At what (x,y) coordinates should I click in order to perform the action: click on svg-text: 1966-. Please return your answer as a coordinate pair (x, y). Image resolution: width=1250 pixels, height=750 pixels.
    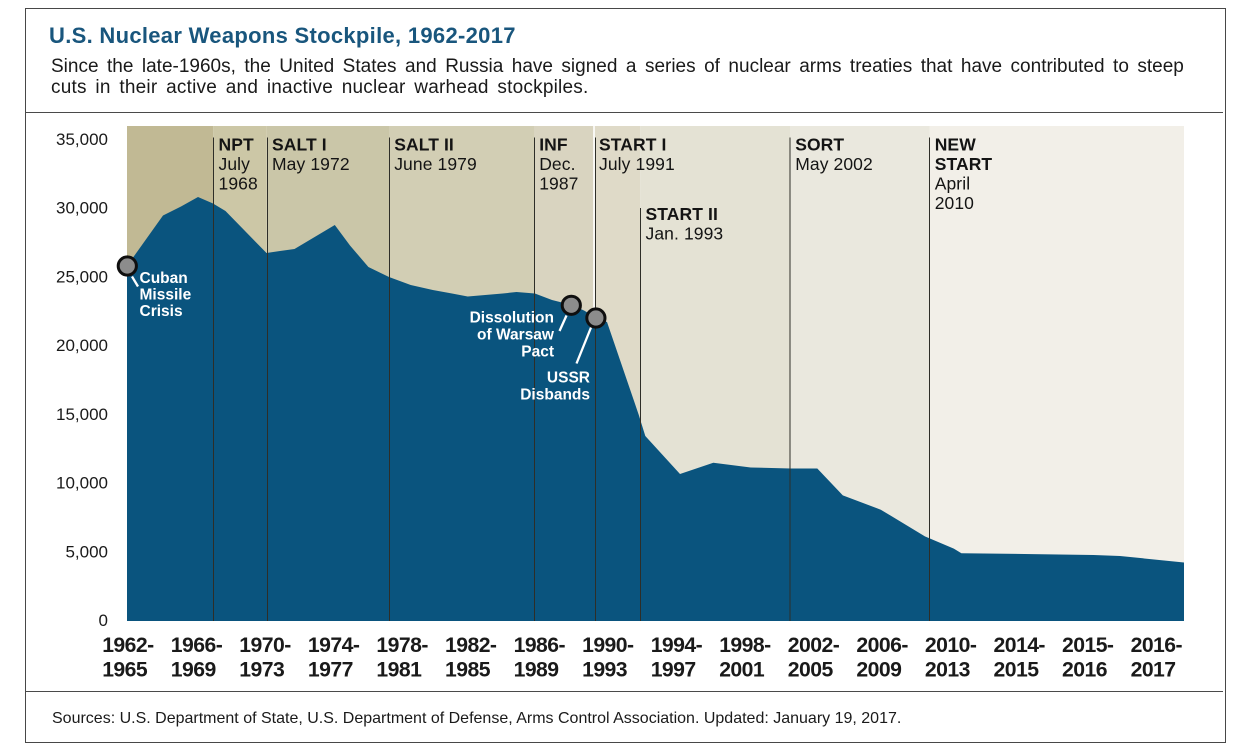
    Looking at the image, I should click on (197, 645).